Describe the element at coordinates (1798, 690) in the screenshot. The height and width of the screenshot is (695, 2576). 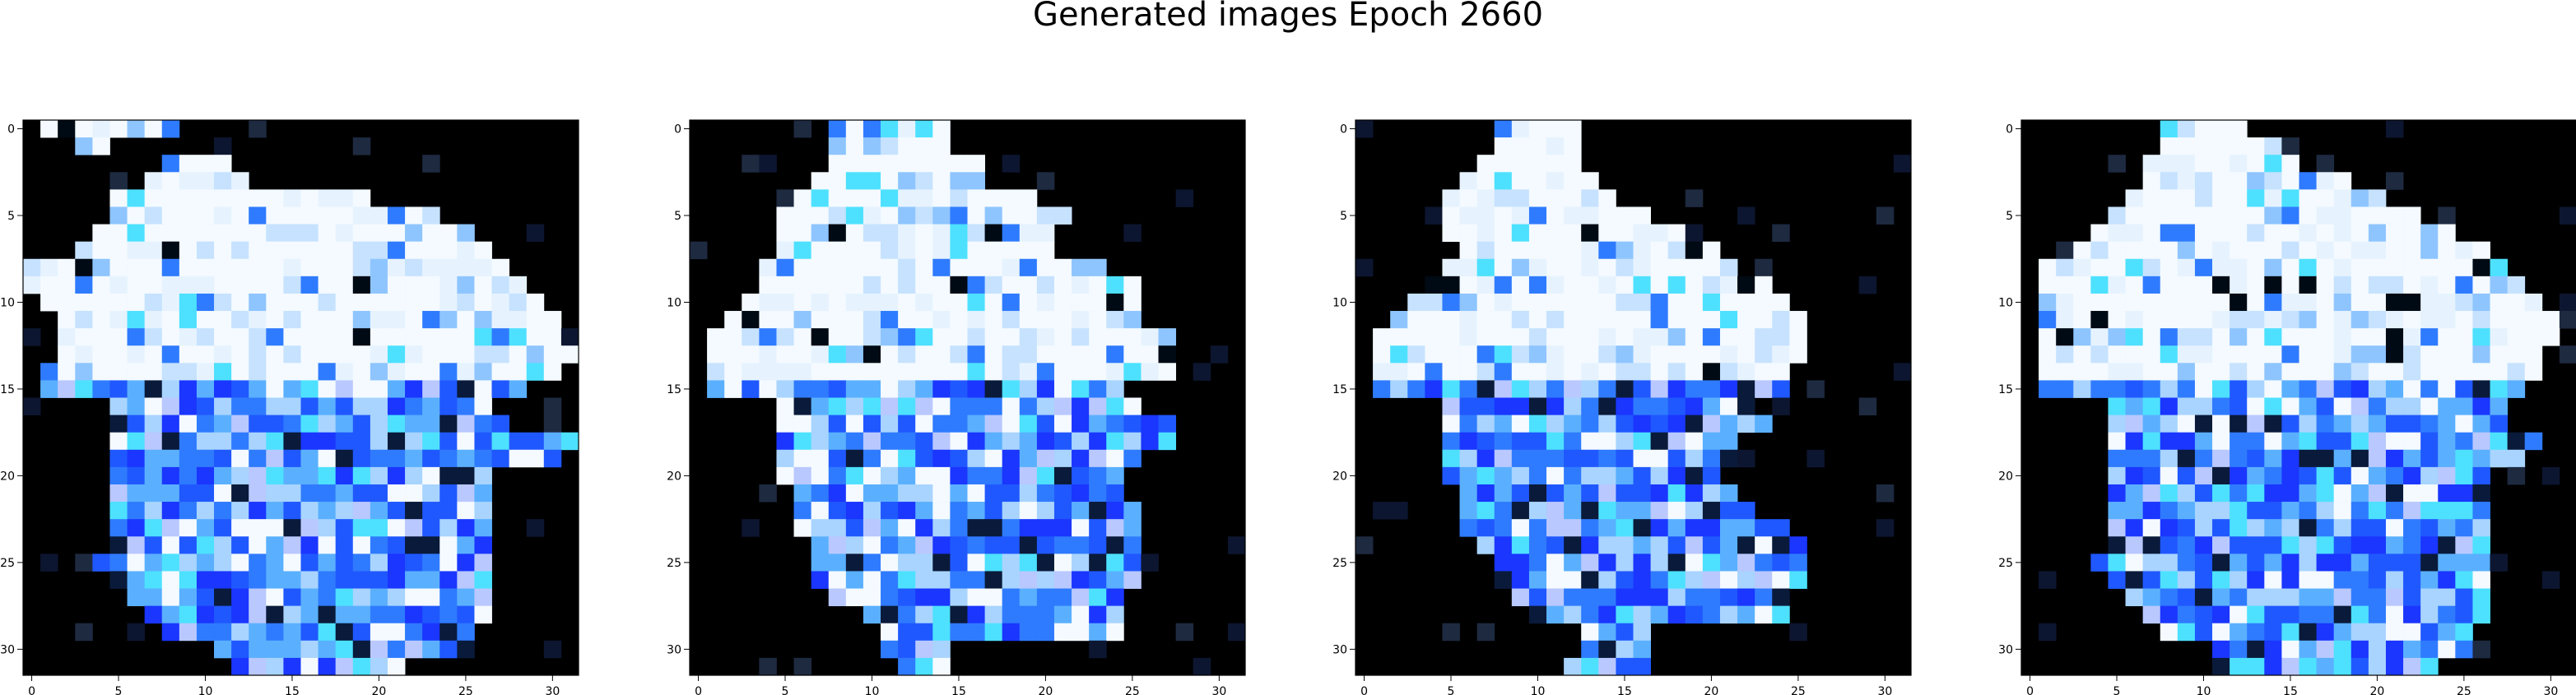
I see `x-tick-label: 25` at that location.